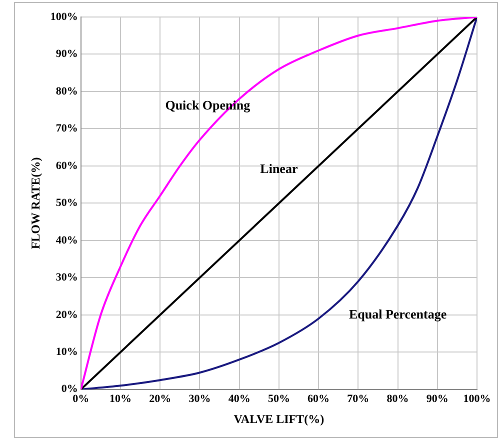 Image resolution: width=503 pixels, height=443 pixels. Describe the element at coordinates (67, 128) in the screenshot. I see `y-tick-label: 70%` at that location.